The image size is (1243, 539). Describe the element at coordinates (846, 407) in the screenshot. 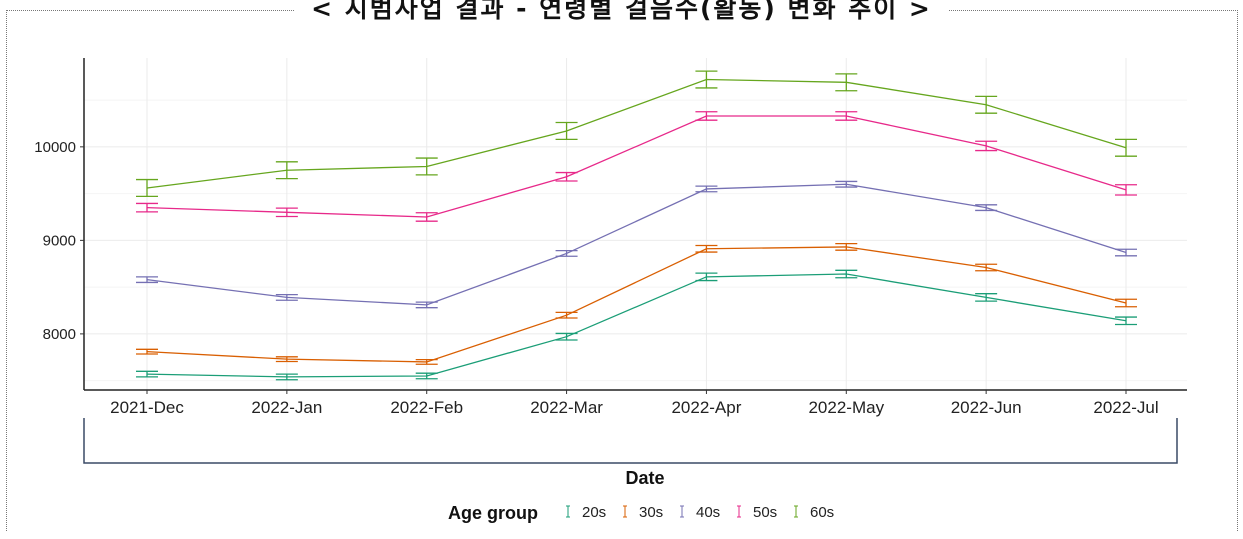

I see `x-tick-label: 2022-May` at that location.